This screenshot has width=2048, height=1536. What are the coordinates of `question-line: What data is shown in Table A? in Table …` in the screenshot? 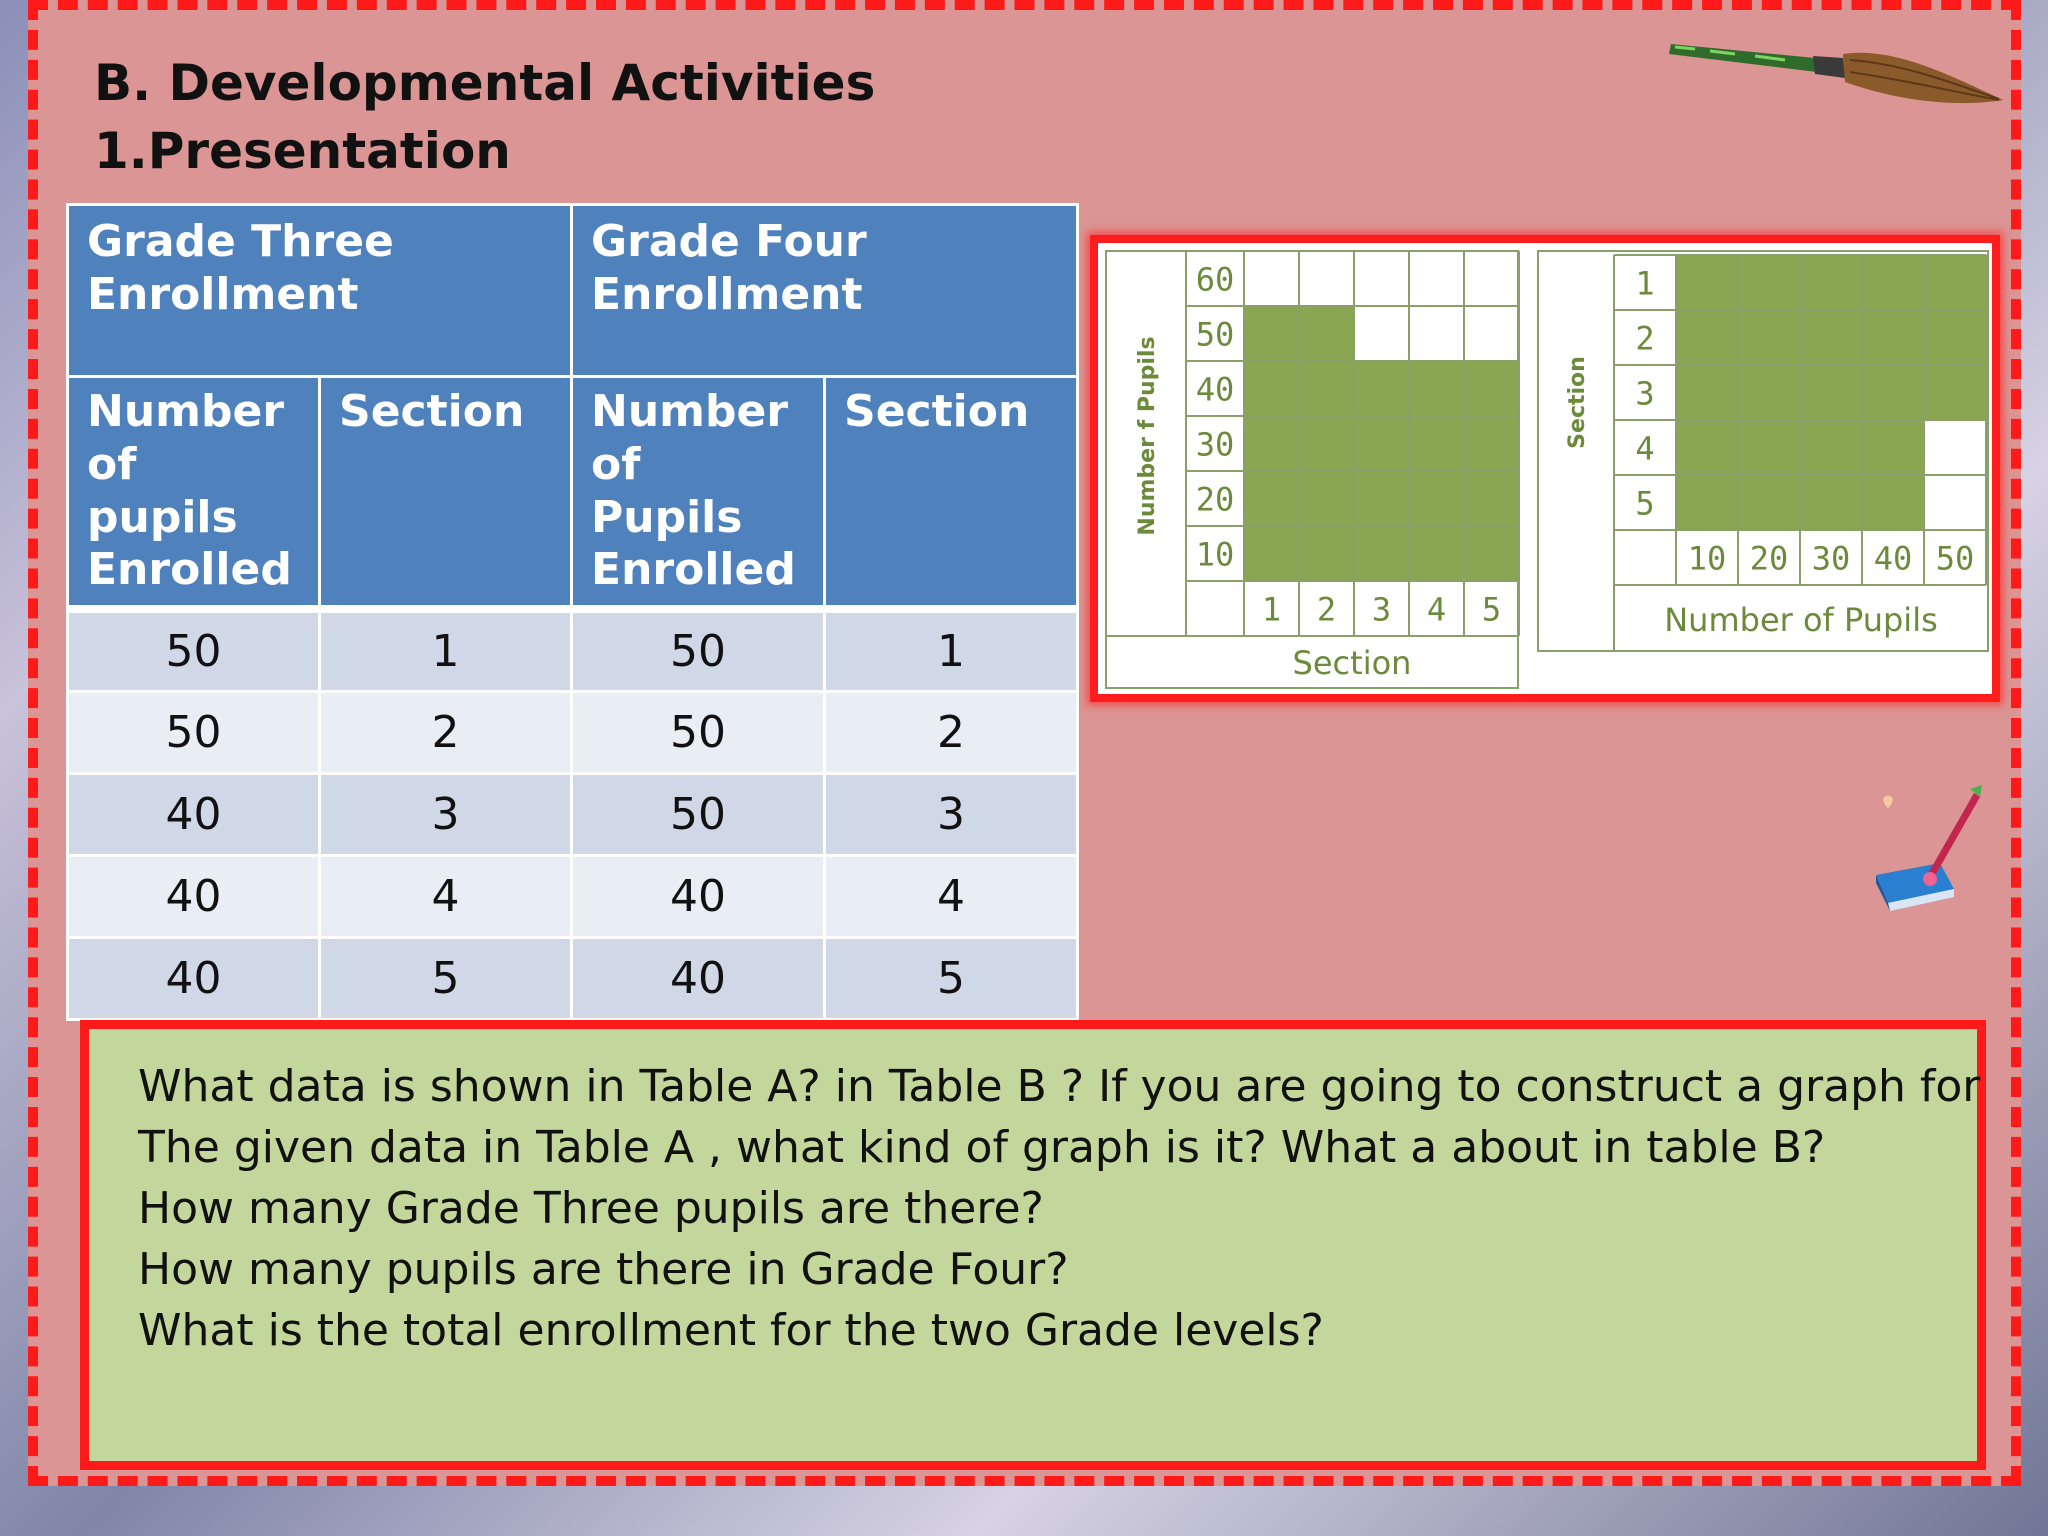 It's located at (1059, 1086).